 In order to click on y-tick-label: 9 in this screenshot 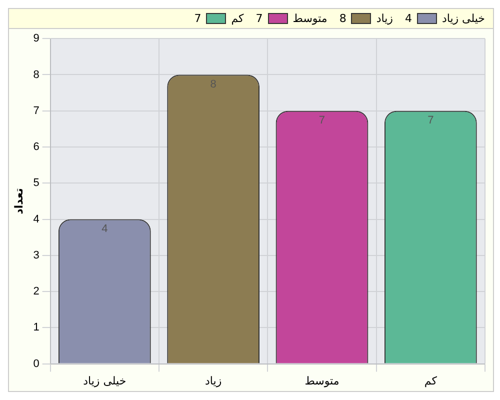, I will do `click(36, 38)`.